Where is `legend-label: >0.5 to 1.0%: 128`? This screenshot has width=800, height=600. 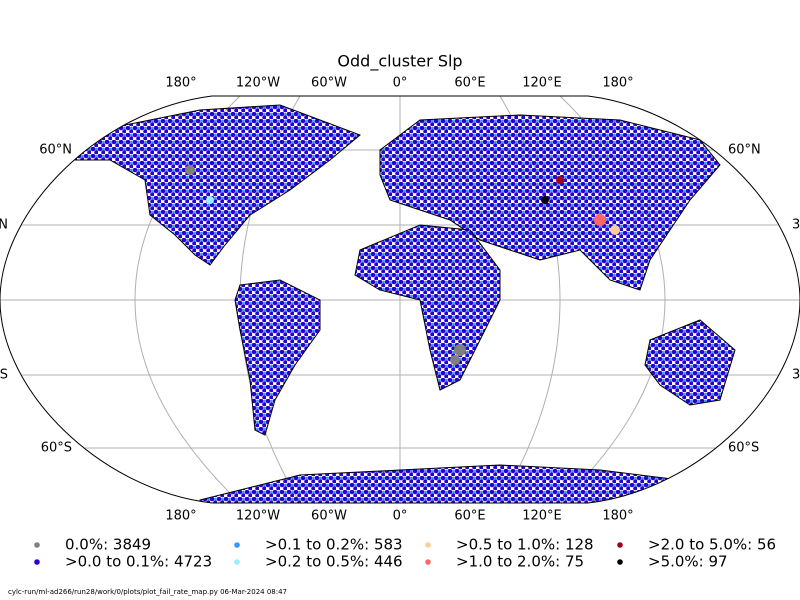 legend-label: >0.5 to 1.0%: 128 is located at coordinates (525, 545).